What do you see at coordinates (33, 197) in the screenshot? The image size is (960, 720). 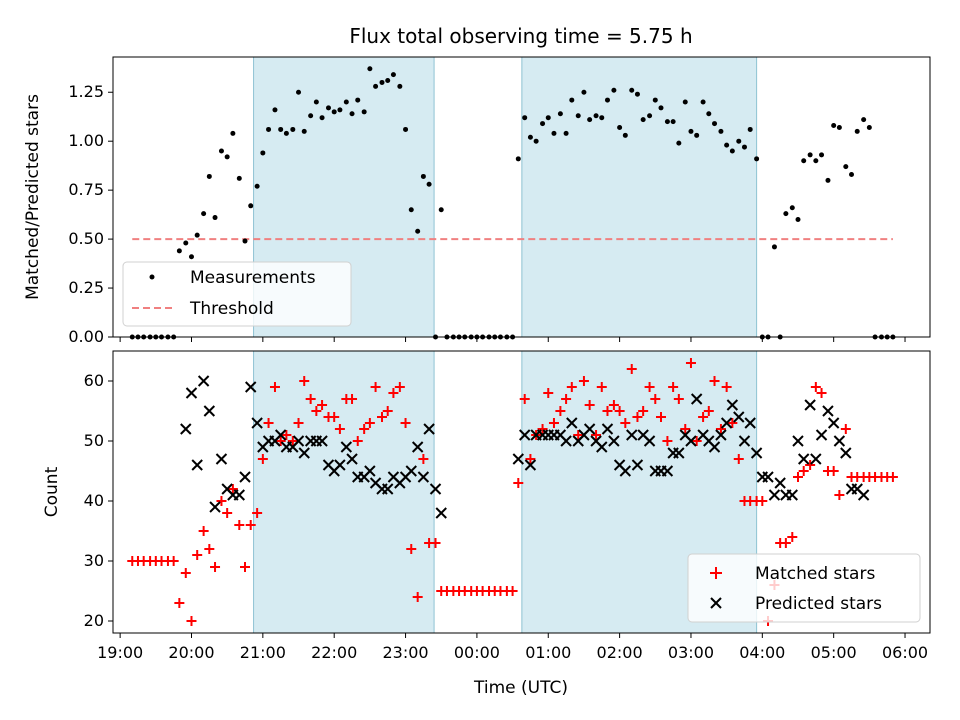 I see `top-y-axis-label: Matched/Predicted stars` at bounding box center [33, 197].